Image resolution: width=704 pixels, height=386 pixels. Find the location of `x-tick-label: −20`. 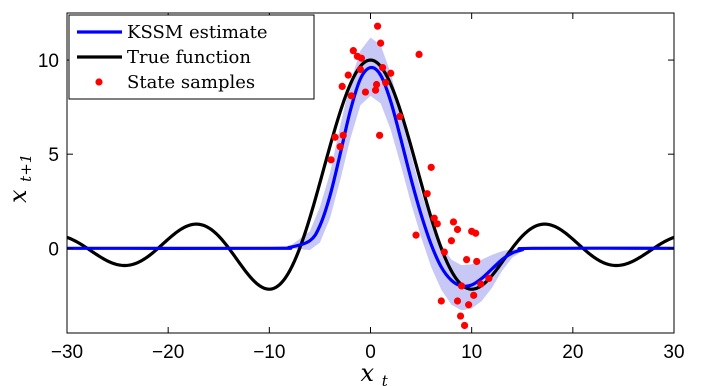

x-tick-label: −20 is located at coordinates (168, 352).